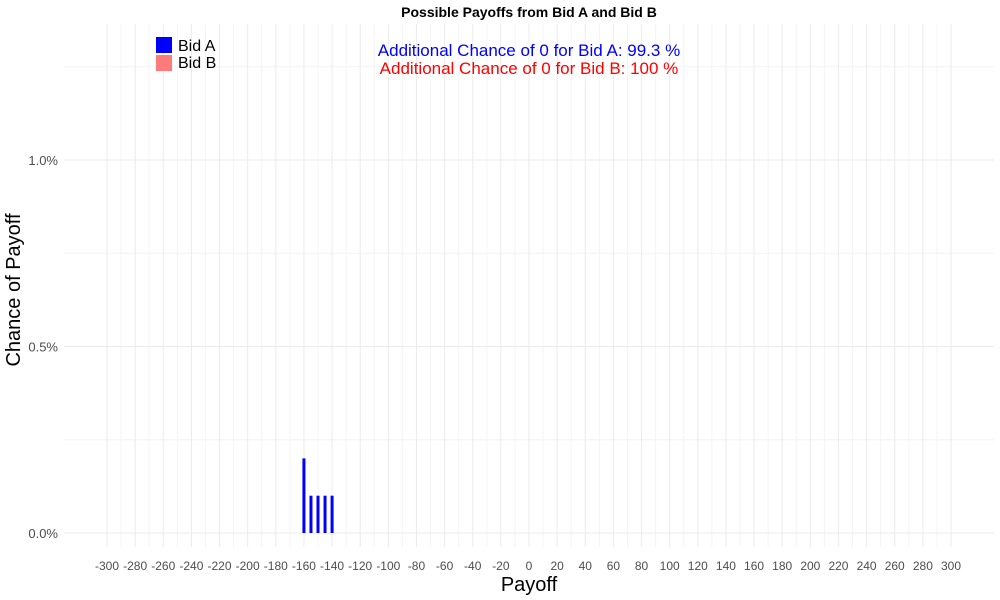 The height and width of the screenshot is (600, 1000). Describe the element at coordinates (197, 63) in the screenshot. I see `legend-label-bid-b: Bid B` at that location.